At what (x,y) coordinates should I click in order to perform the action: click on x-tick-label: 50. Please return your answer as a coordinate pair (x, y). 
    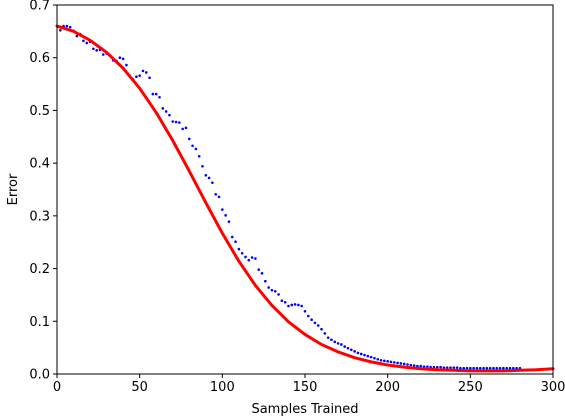
    Looking at the image, I should click on (139, 387).